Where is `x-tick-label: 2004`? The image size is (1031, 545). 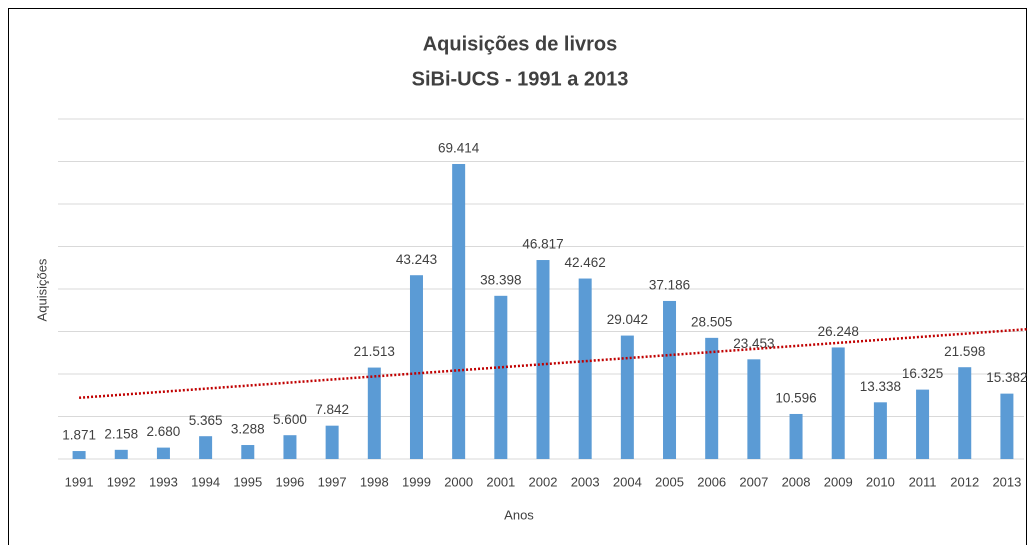 x-tick-label: 2004 is located at coordinates (627, 481).